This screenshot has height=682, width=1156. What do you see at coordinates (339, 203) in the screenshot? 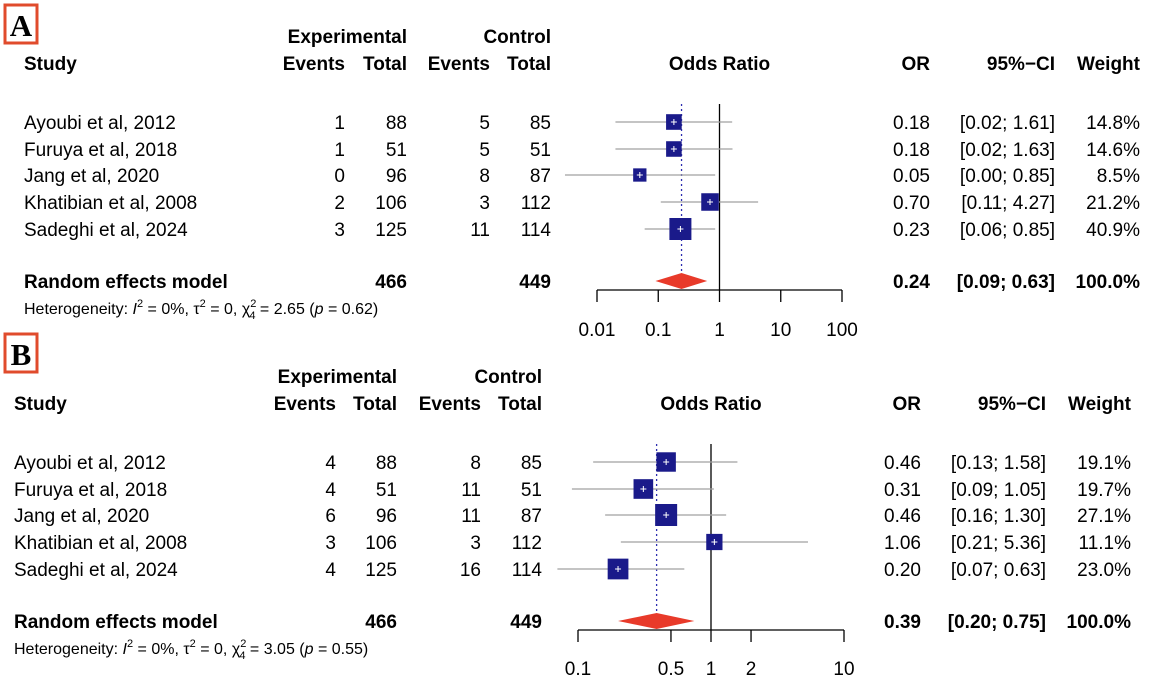
I see `exp-events-cell: 2` at bounding box center [339, 203].